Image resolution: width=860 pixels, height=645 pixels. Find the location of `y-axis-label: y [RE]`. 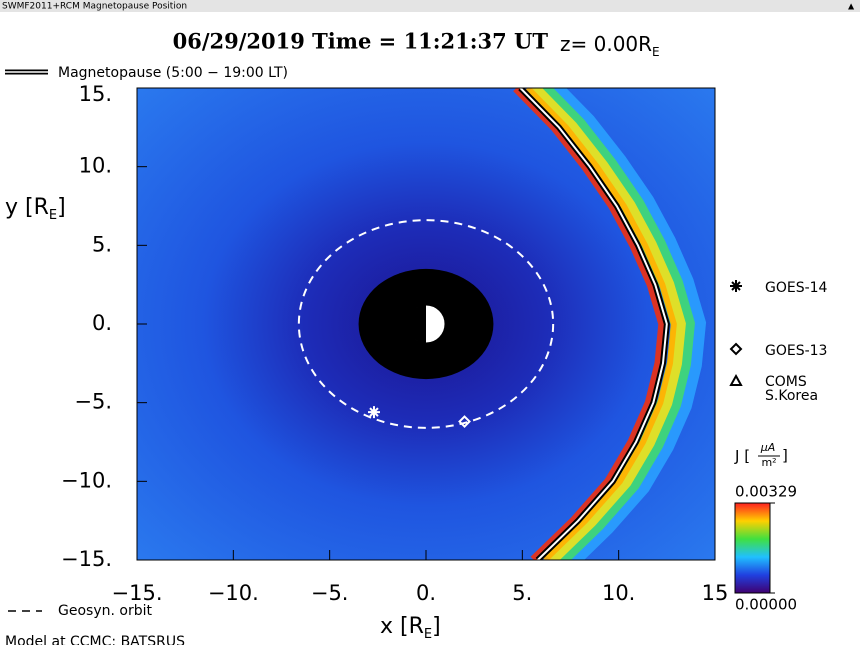

y-axis-label: y [RE] is located at coordinates (35, 209).